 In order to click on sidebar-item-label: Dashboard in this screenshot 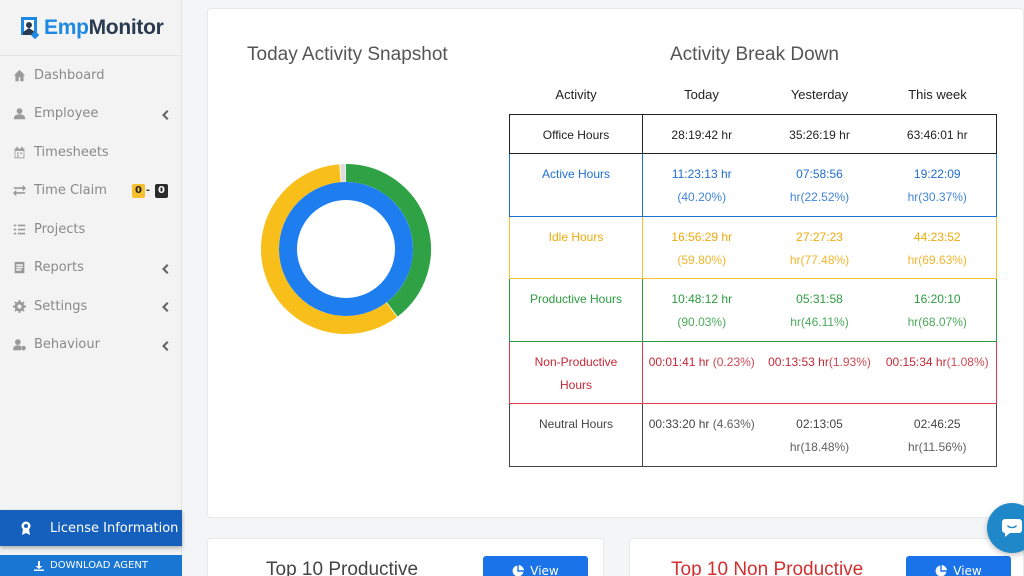, I will do `click(69, 75)`.